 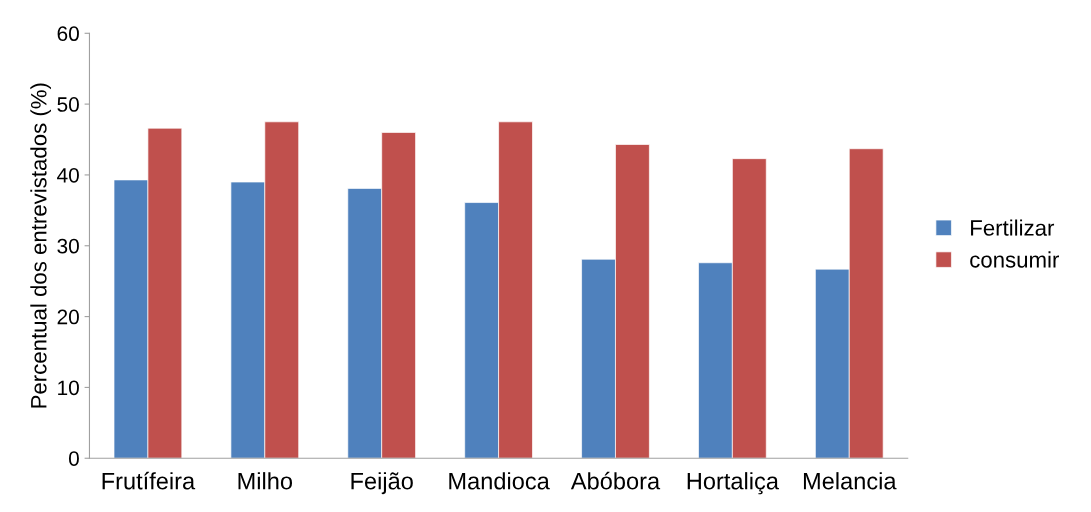 What do you see at coordinates (733, 483) in the screenshot?
I see `x-tick-label: Hortaliça` at bounding box center [733, 483].